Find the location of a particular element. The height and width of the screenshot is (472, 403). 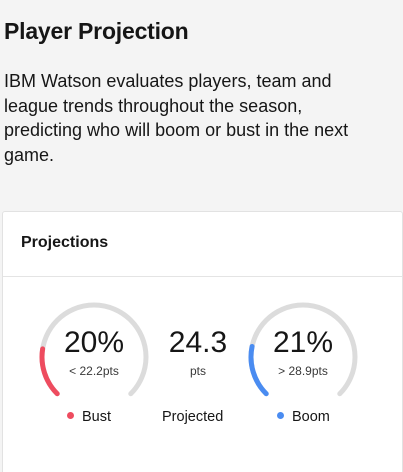

projected-value: 24.3 is located at coordinates (198, 343).